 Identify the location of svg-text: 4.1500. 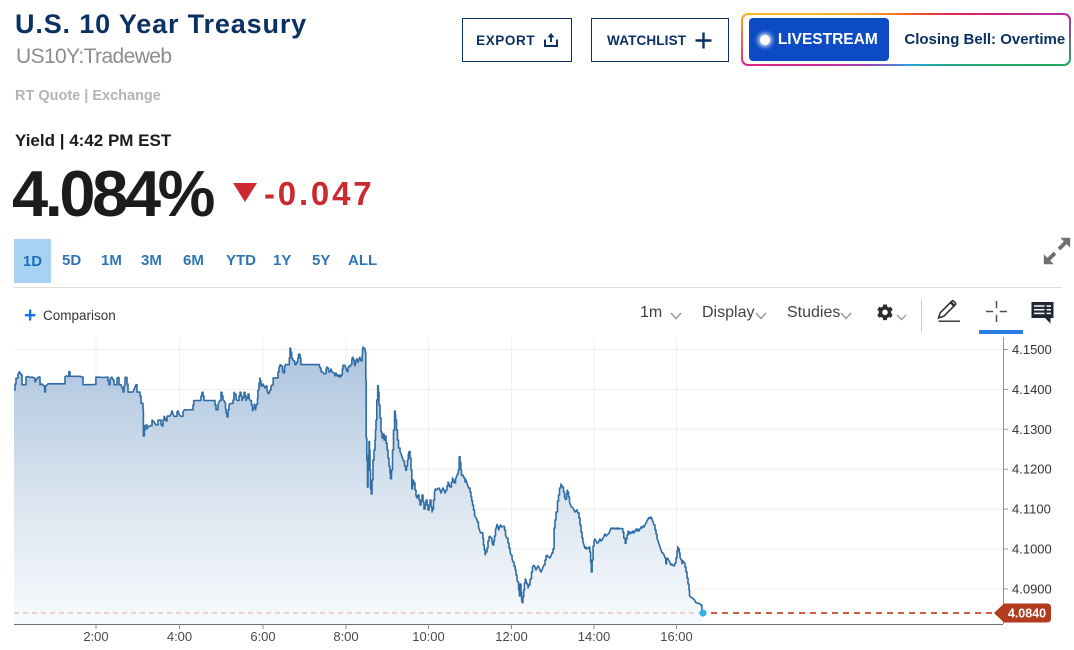
(1032, 349).